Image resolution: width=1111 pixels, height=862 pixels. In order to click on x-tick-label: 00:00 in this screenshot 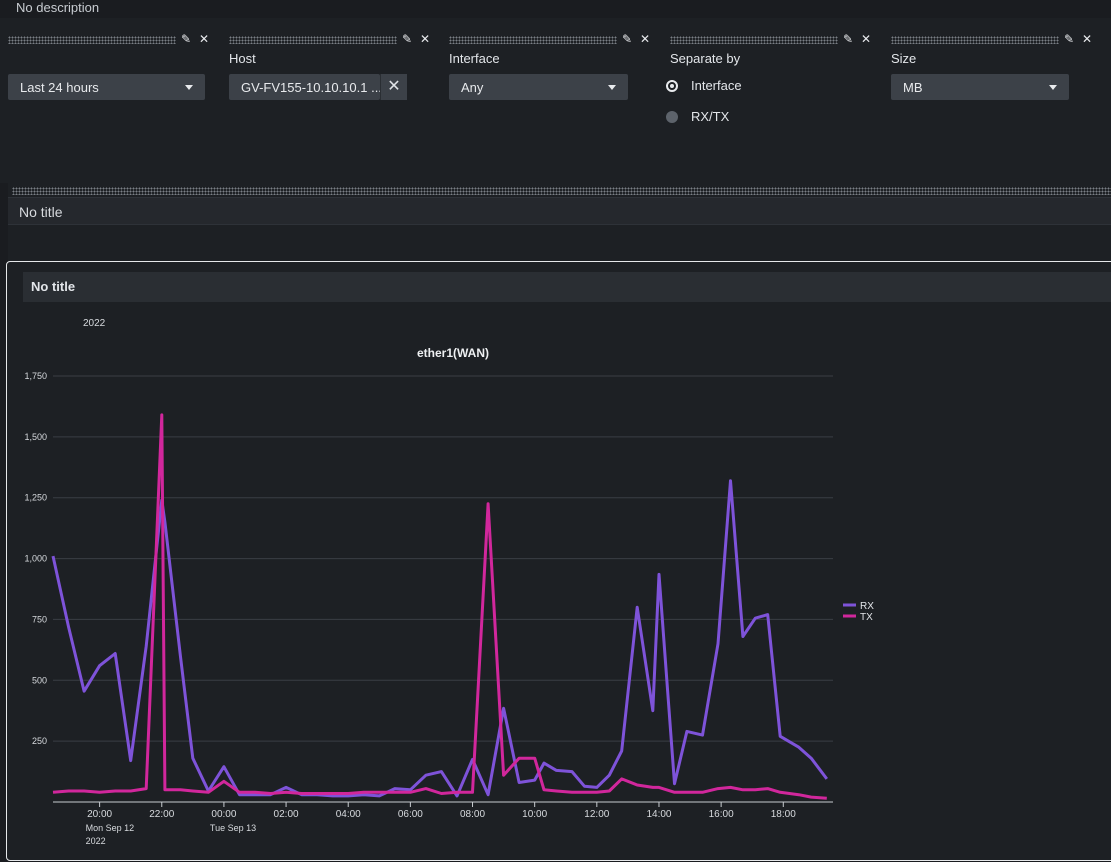, I will do `click(223, 814)`.